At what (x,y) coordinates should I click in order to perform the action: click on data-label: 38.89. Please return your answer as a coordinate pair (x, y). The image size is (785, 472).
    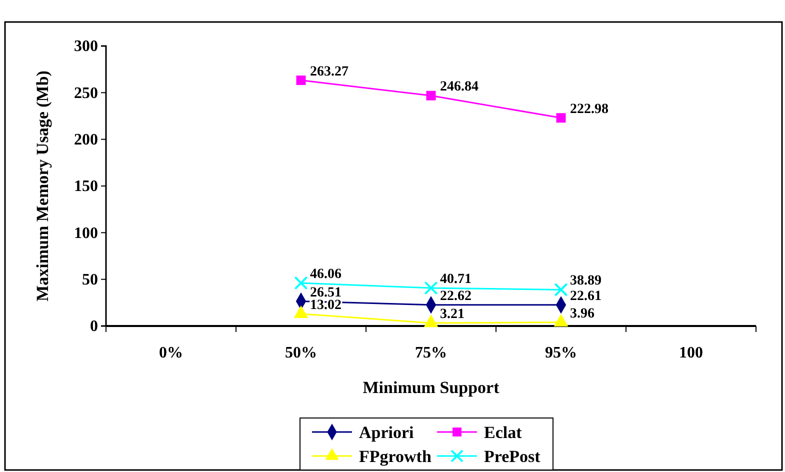
    Looking at the image, I should click on (586, 281).